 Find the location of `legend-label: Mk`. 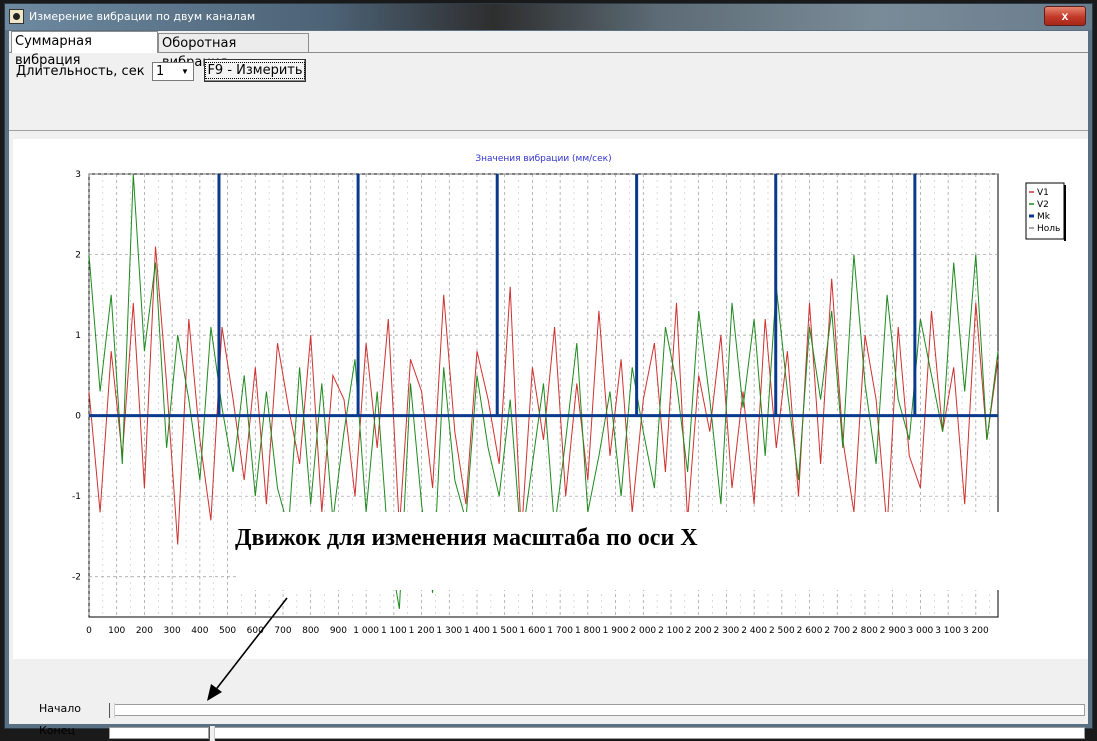

legend-label: Mk is located at coordinates (1044, 217).